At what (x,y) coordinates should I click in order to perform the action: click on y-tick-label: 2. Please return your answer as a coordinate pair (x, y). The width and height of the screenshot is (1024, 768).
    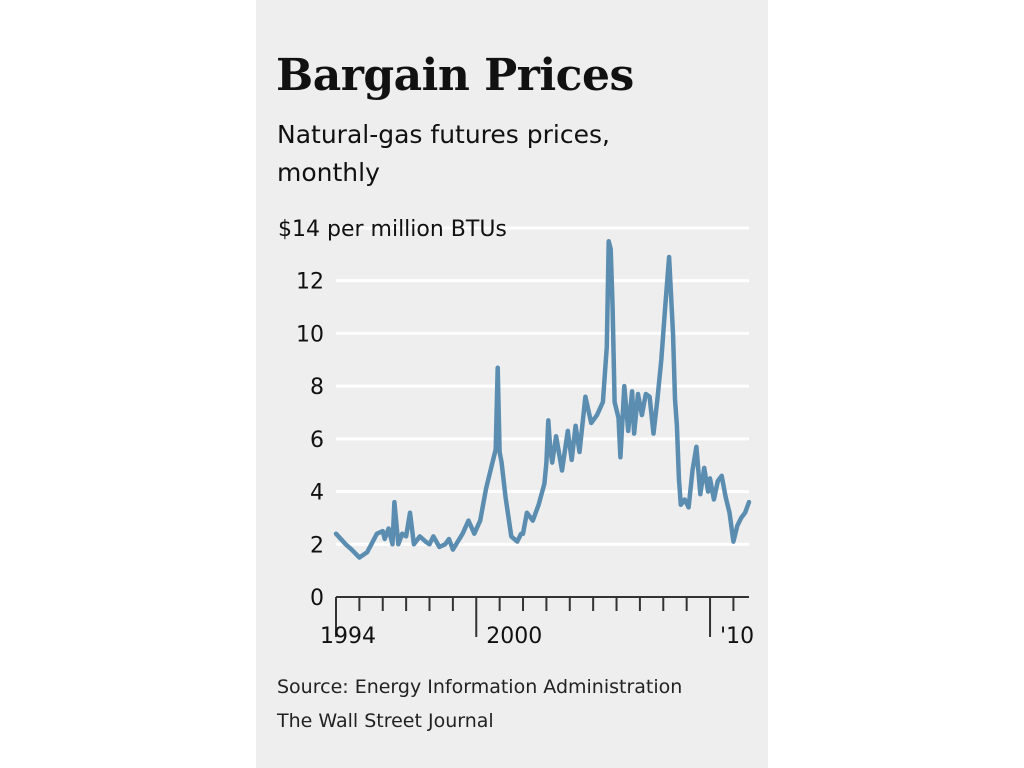
    Looking at the image, I should click on (317, 545).